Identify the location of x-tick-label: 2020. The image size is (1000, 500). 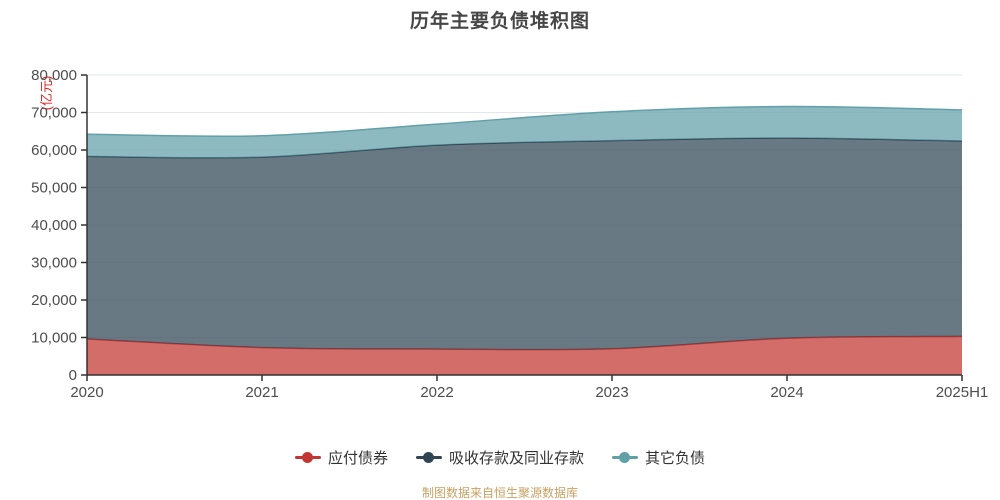
(86, 392).